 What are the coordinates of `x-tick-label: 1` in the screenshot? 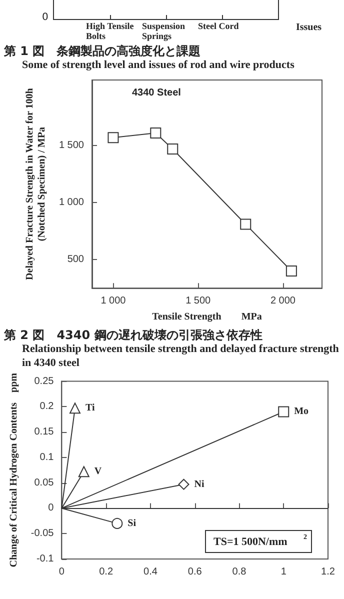 It's located at (283, 572).